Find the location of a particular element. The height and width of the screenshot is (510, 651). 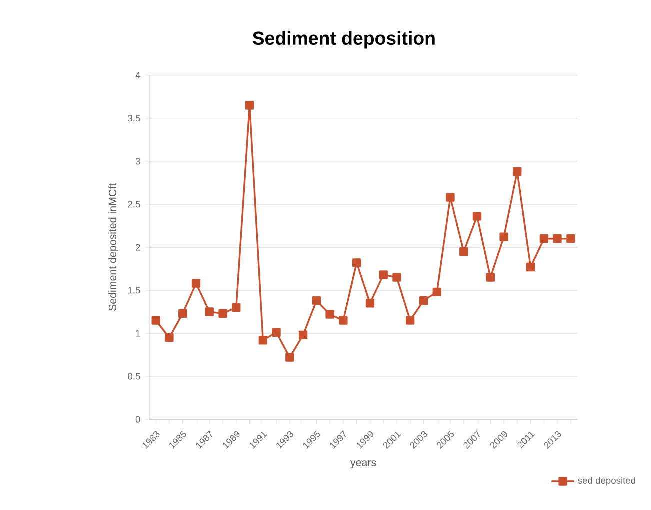

y-tick-label: 1 is located at coordinates (138, 333).